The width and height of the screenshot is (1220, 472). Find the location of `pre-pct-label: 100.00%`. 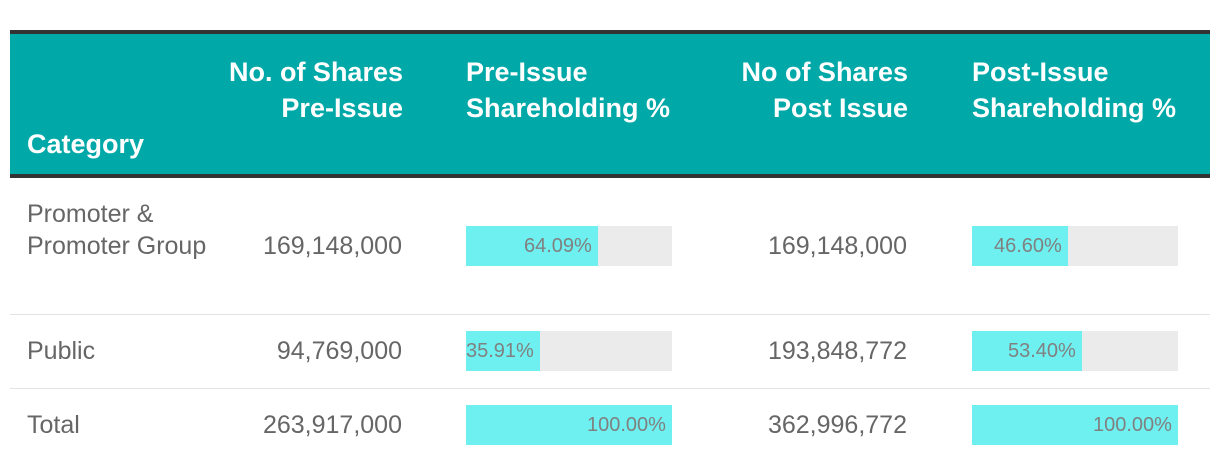

pre-pct-label: 100.00% is located at coordinates (626, 425).